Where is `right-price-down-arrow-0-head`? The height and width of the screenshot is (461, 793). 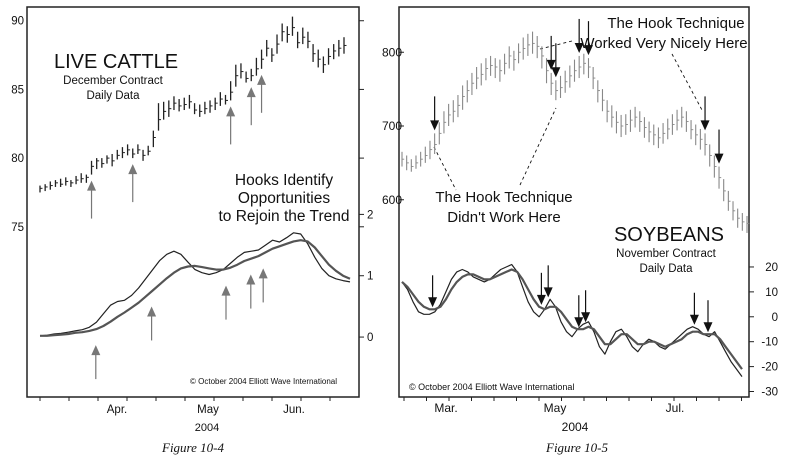
right-price-down-arrow-0-head is located at coordinates (435, 125).